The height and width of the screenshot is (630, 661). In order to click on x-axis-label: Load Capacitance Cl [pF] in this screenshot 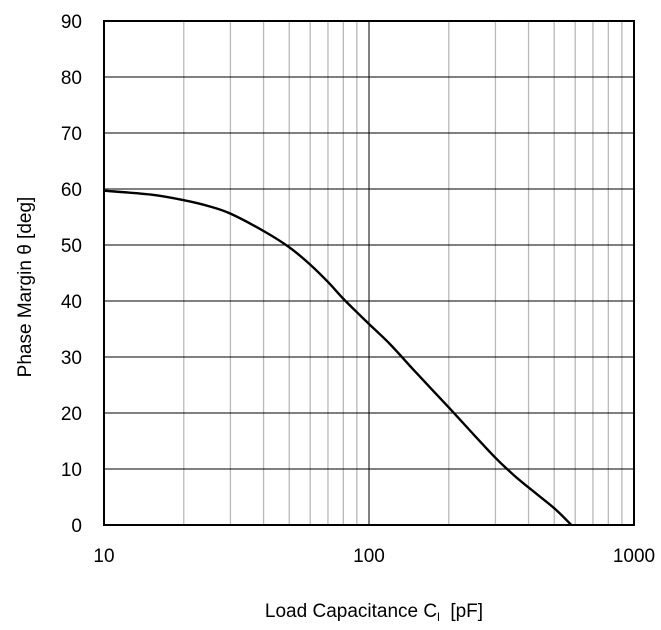, I will do `click(374, 612)`.